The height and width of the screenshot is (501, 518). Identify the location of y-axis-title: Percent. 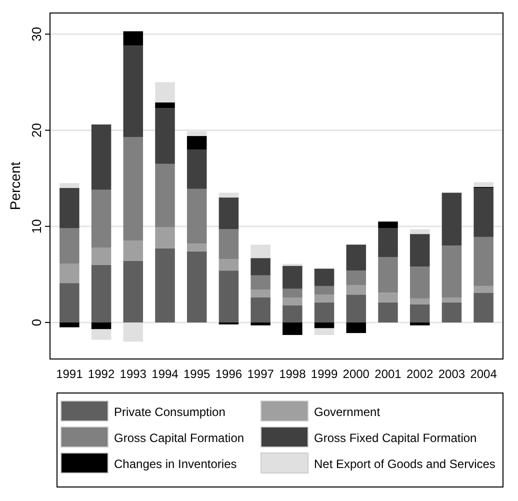
(15, 186).